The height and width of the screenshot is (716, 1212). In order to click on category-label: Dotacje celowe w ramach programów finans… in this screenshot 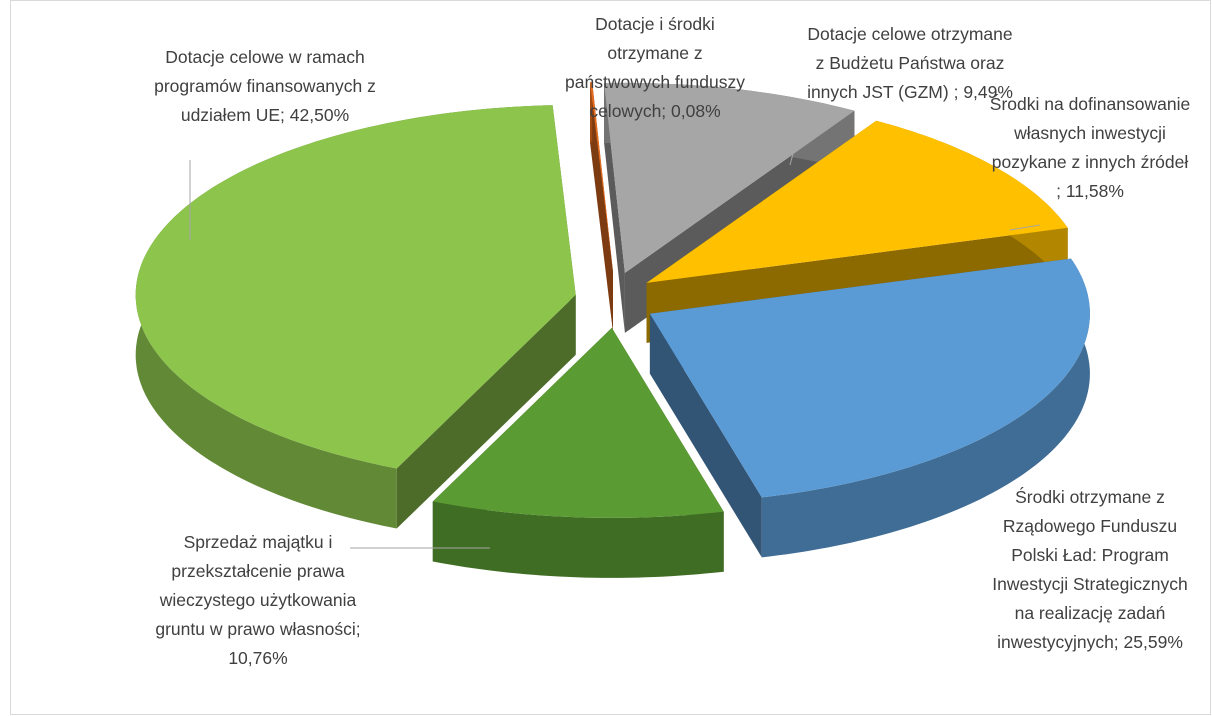, I will do `click(265, 86)`.